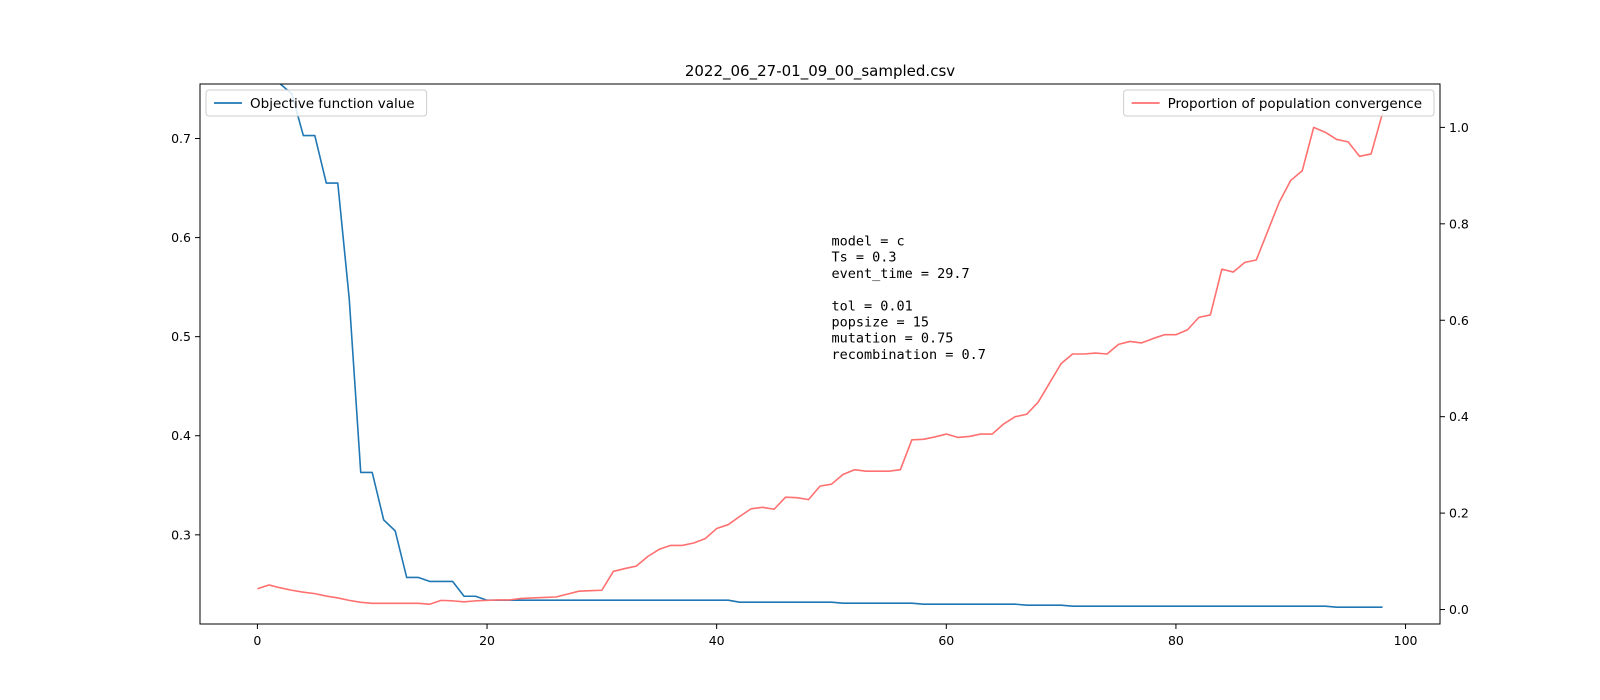  Describe the element at coordinates (1459, 513) in the screenshot. I see `right-y-tick-label: 0.2` at that location.